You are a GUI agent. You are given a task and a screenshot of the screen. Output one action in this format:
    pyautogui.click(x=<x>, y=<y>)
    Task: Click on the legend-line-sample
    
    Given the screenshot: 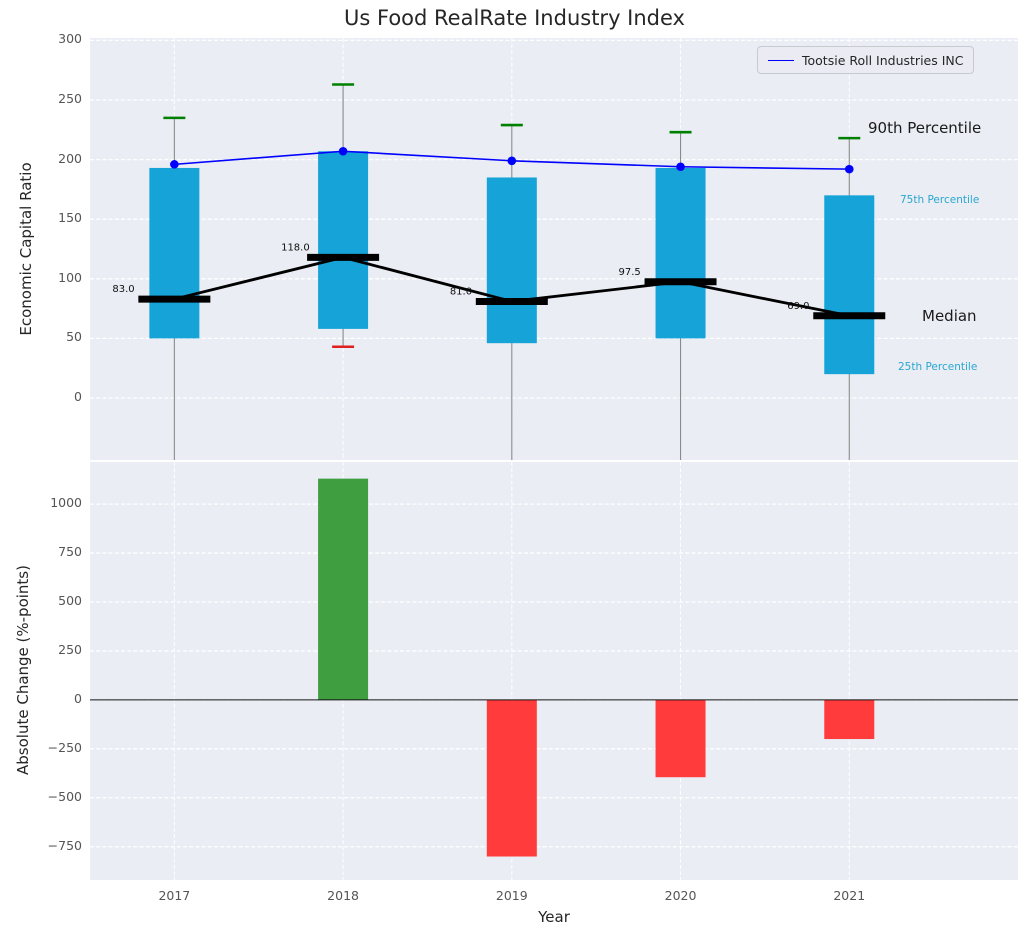 What is the action you would take?
    pyautogui.click(x=781, y=60)
    